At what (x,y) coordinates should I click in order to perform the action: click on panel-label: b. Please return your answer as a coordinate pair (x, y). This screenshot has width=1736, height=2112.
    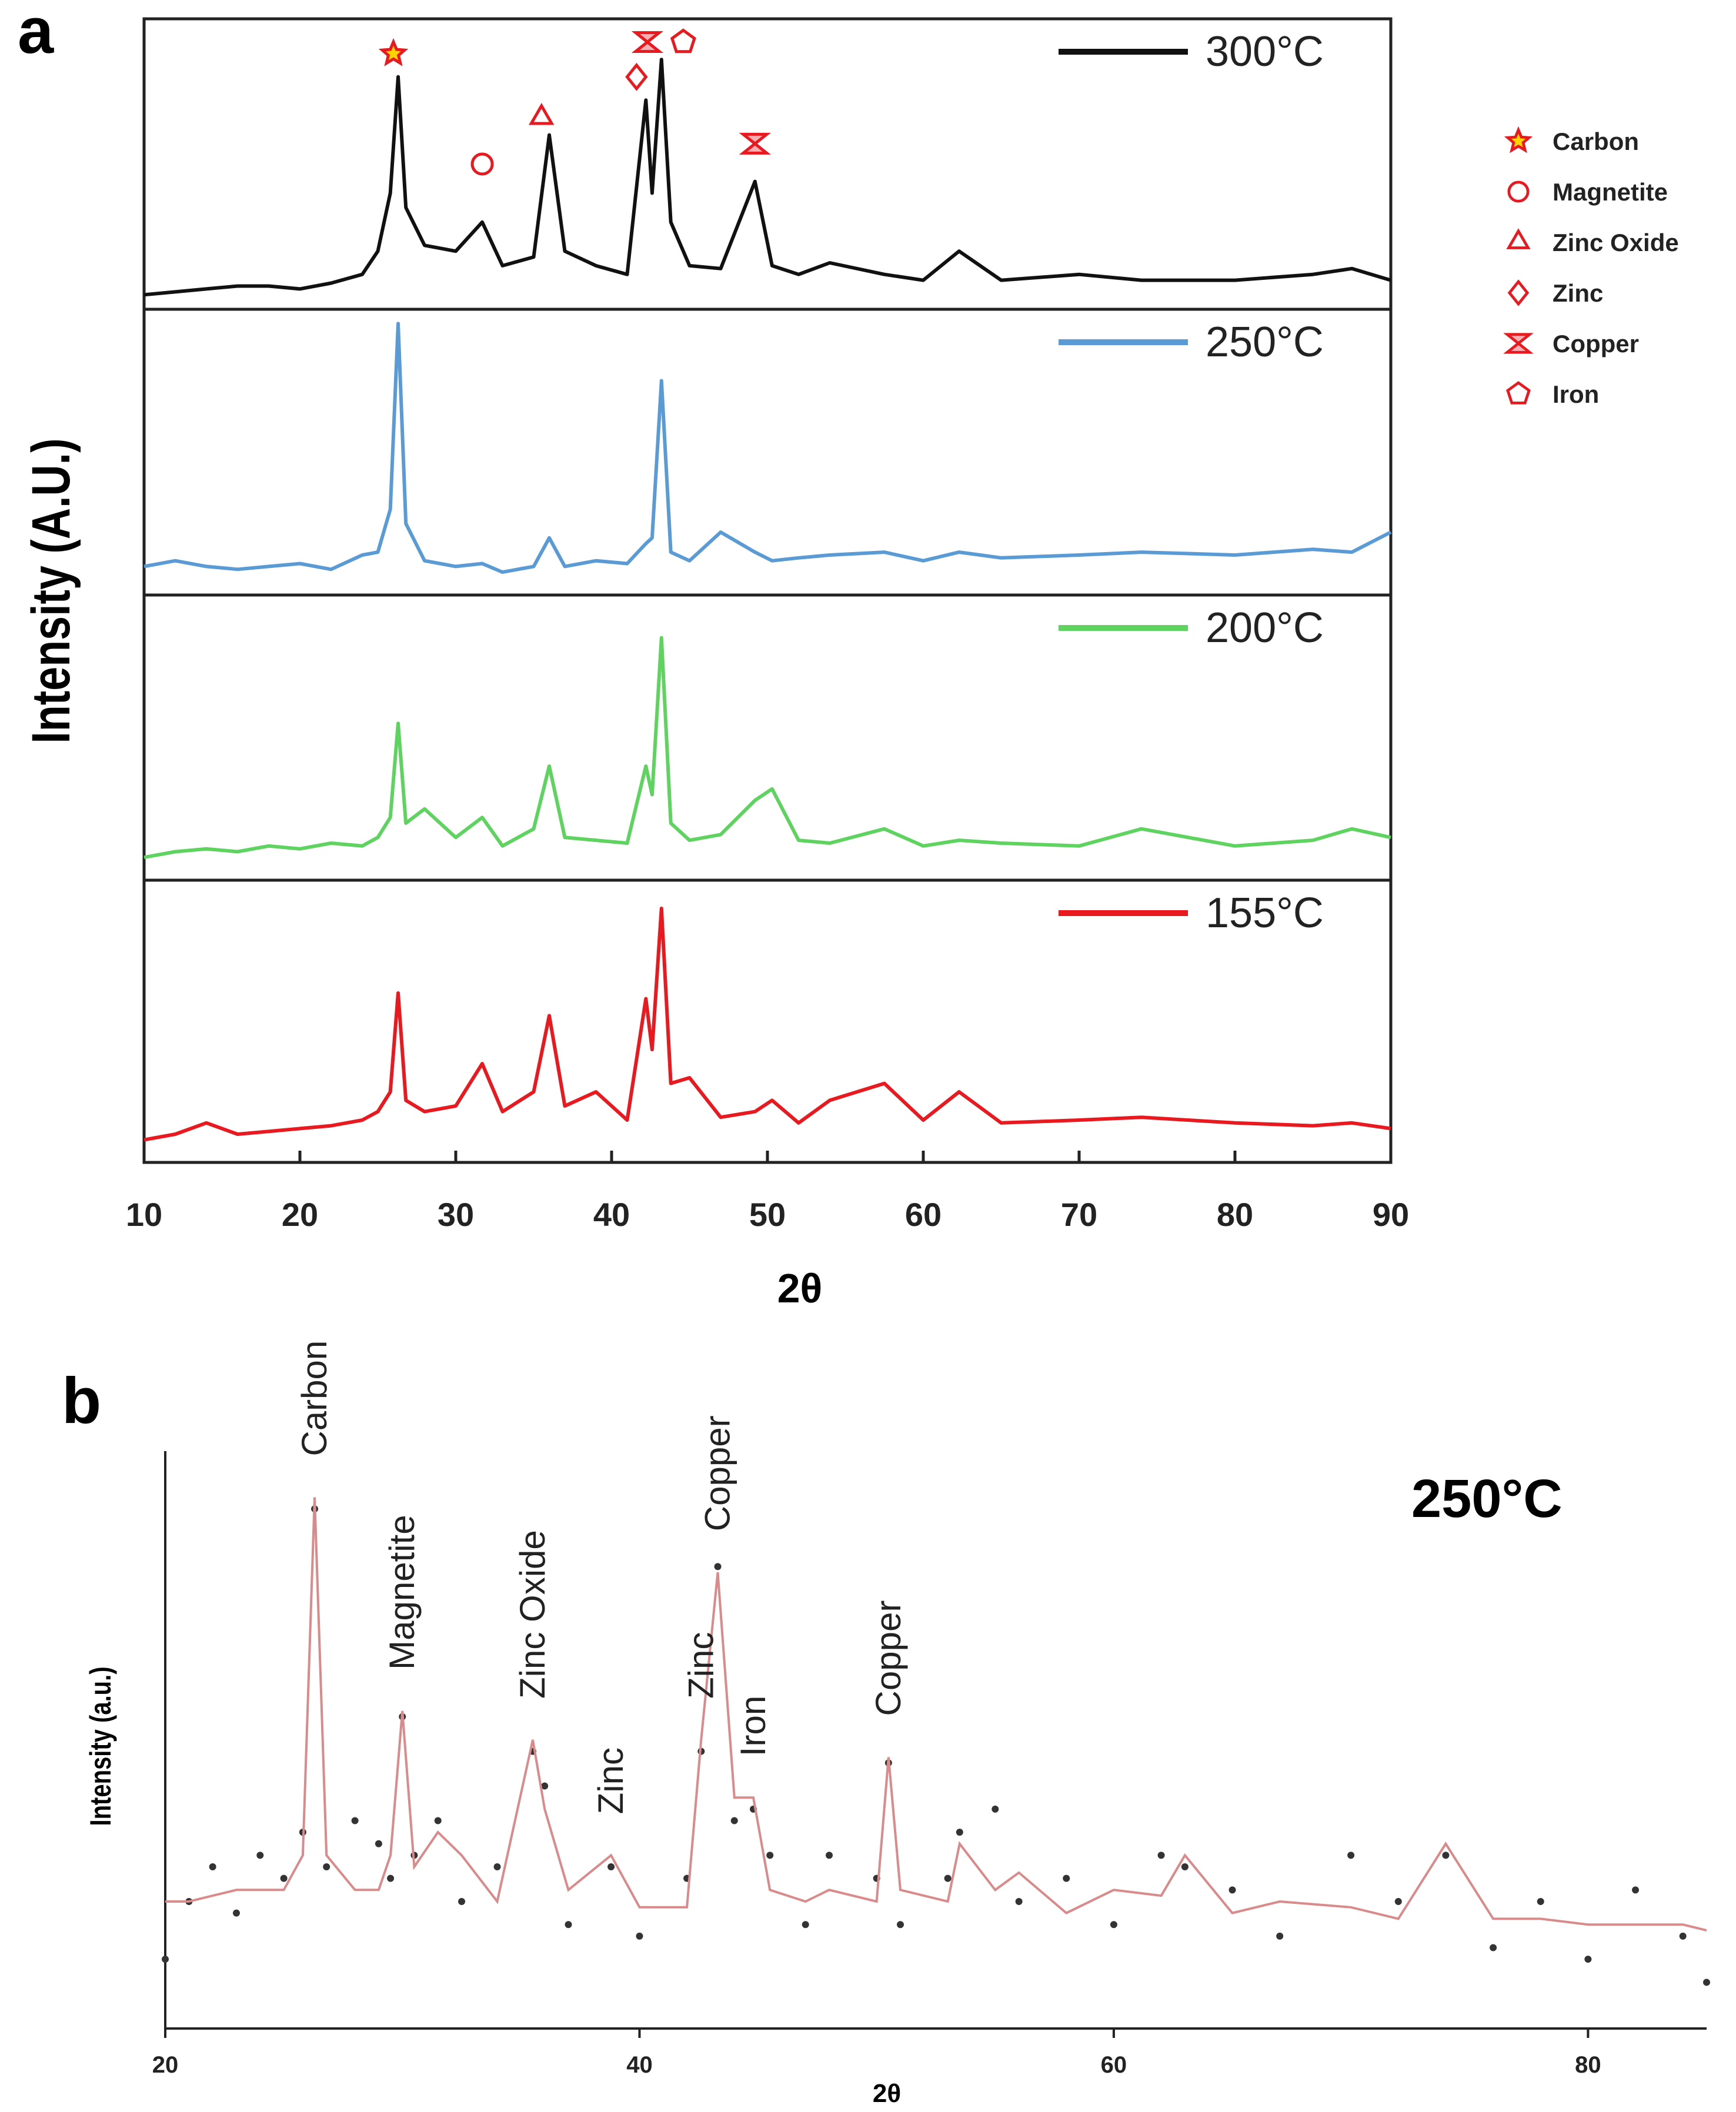
    Looking at the image, I should click on (81, 1401).